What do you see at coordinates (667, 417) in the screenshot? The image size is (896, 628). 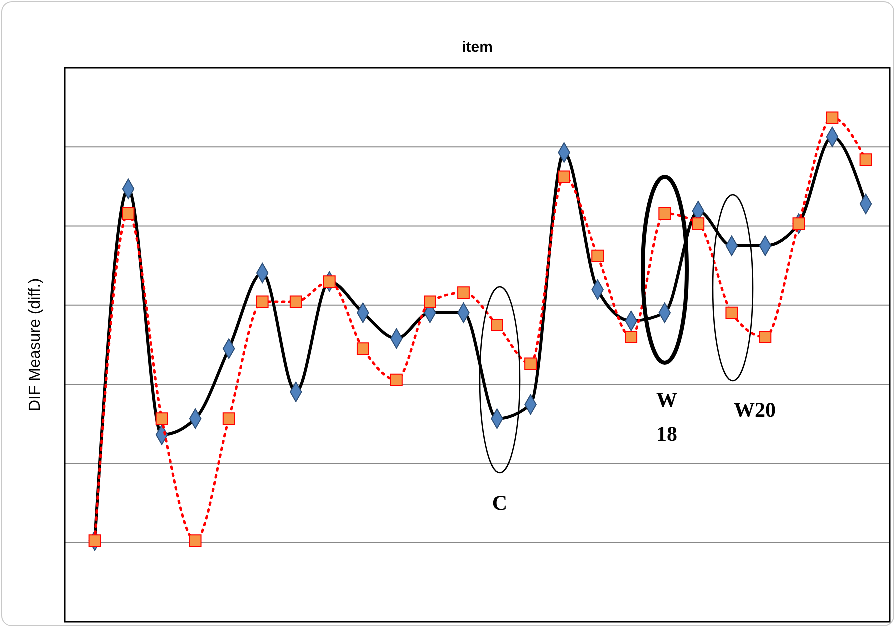 I see `annotation: W 18` at bounding box center [667, 417].